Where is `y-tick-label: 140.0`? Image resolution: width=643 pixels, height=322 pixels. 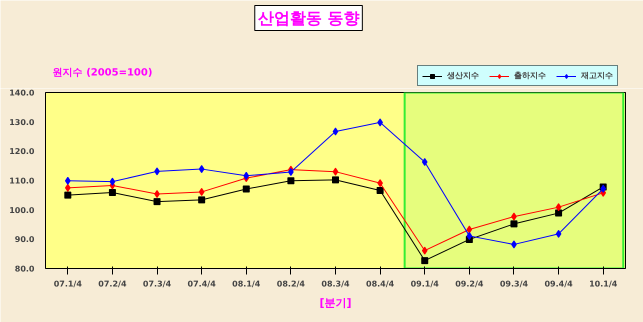 y-tick-label: 140.0 is located at coordinates (22, 93).